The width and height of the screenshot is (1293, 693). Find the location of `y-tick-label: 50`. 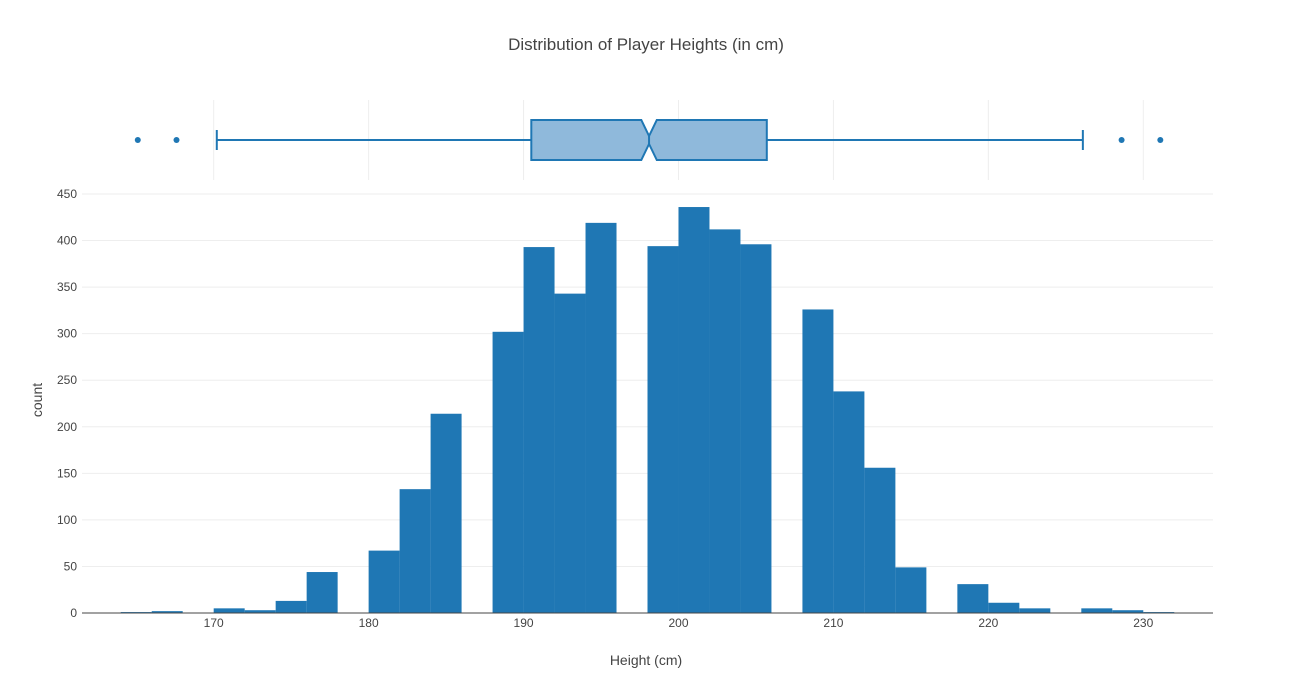

y-tick-label: 50 is located at coordinates (71, 566).